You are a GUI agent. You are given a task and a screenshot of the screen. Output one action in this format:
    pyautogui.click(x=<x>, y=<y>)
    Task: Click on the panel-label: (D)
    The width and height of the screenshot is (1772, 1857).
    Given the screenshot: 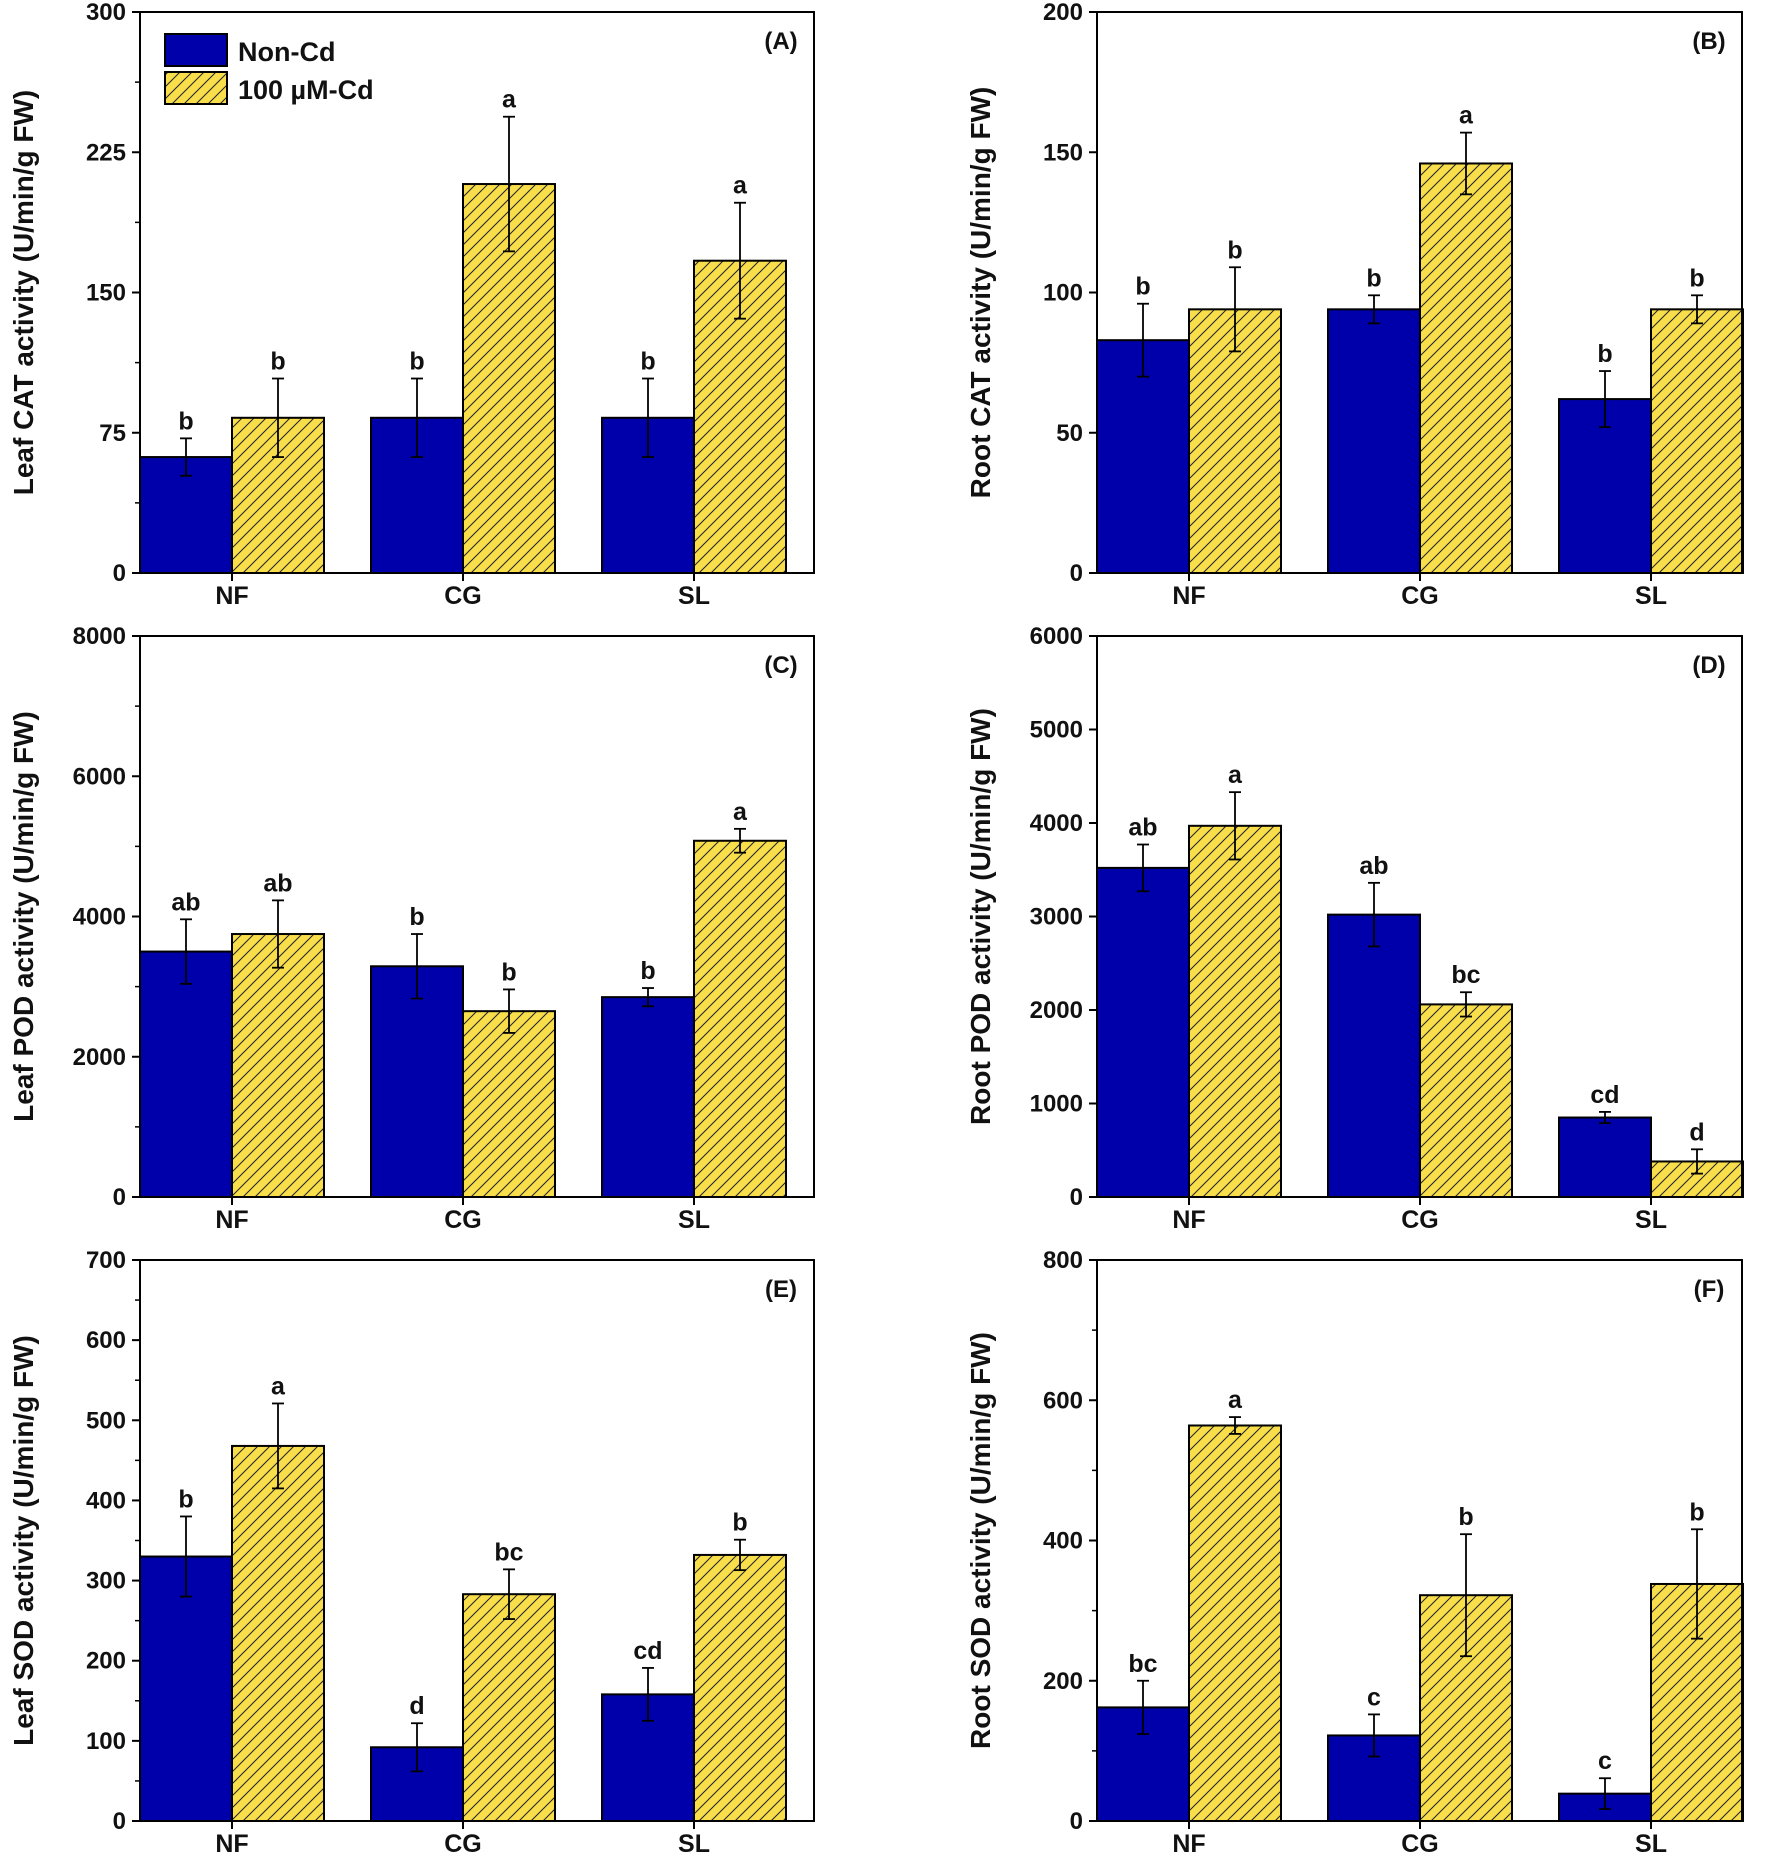 What is the action you would take?
    pyautogui.click(x=1708, y=665)
    